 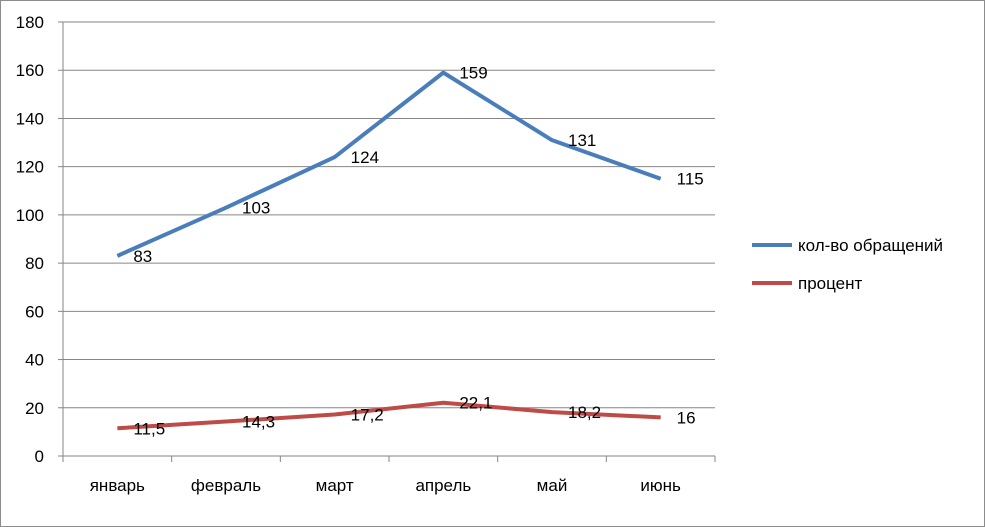 What do you see at coordinates (149, 428) in the screenshot?
I see `data-label: 11,5` at bounding box center [149, 428].